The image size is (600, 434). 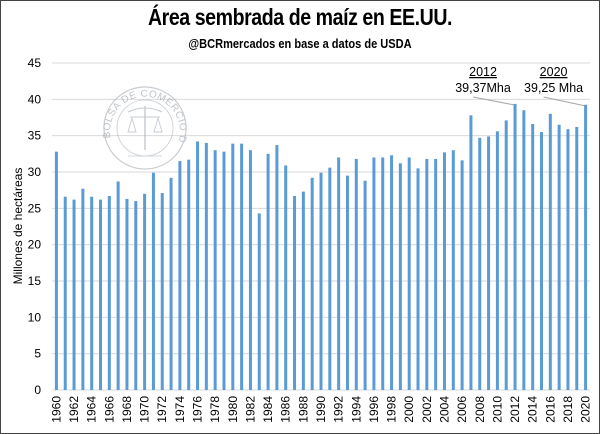 I want to click on bar-1961, so click(x=65, y=293).